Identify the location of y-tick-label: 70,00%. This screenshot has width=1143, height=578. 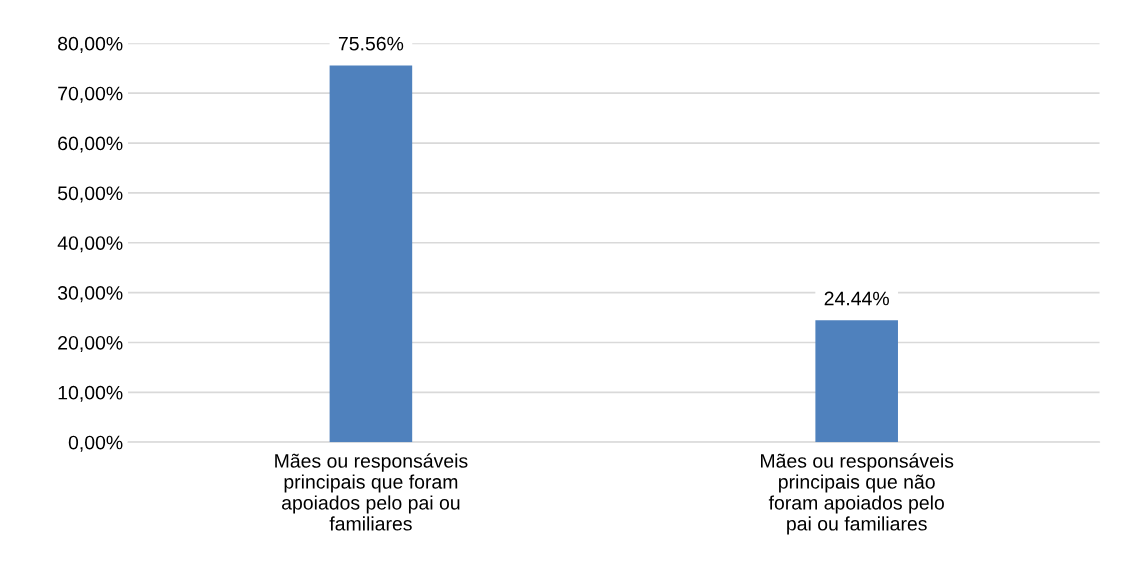
(90, 94).